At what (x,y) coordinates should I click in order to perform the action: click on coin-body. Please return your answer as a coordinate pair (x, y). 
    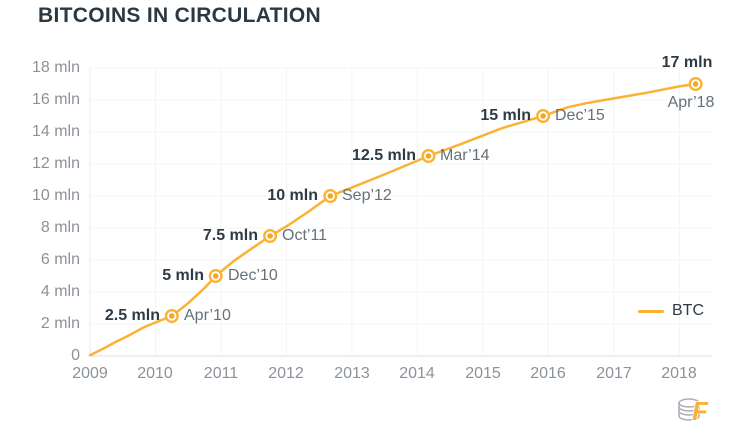
    Looking at the image, I should click on (689, 412).